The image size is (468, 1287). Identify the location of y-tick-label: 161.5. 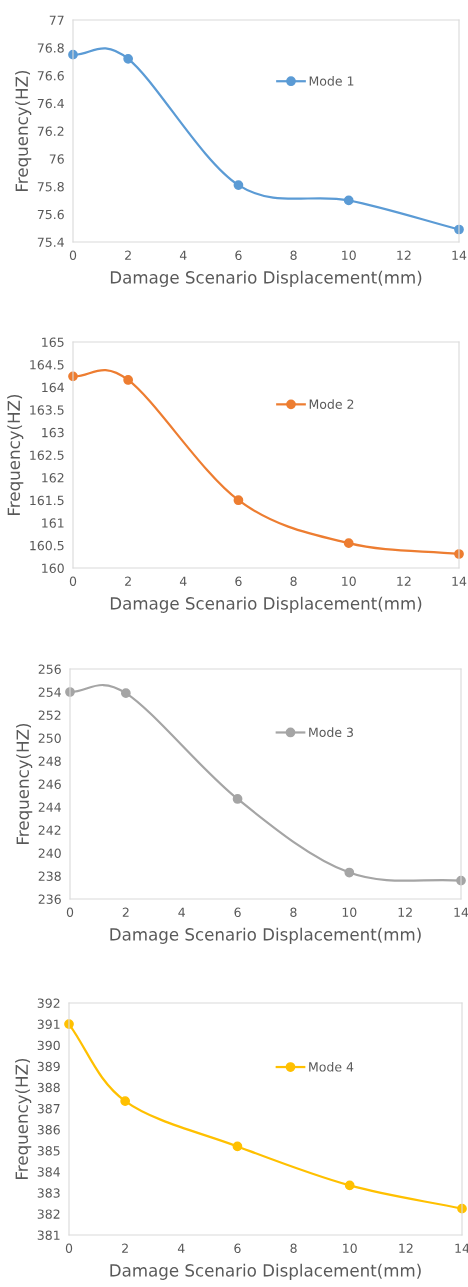
(47, 500).